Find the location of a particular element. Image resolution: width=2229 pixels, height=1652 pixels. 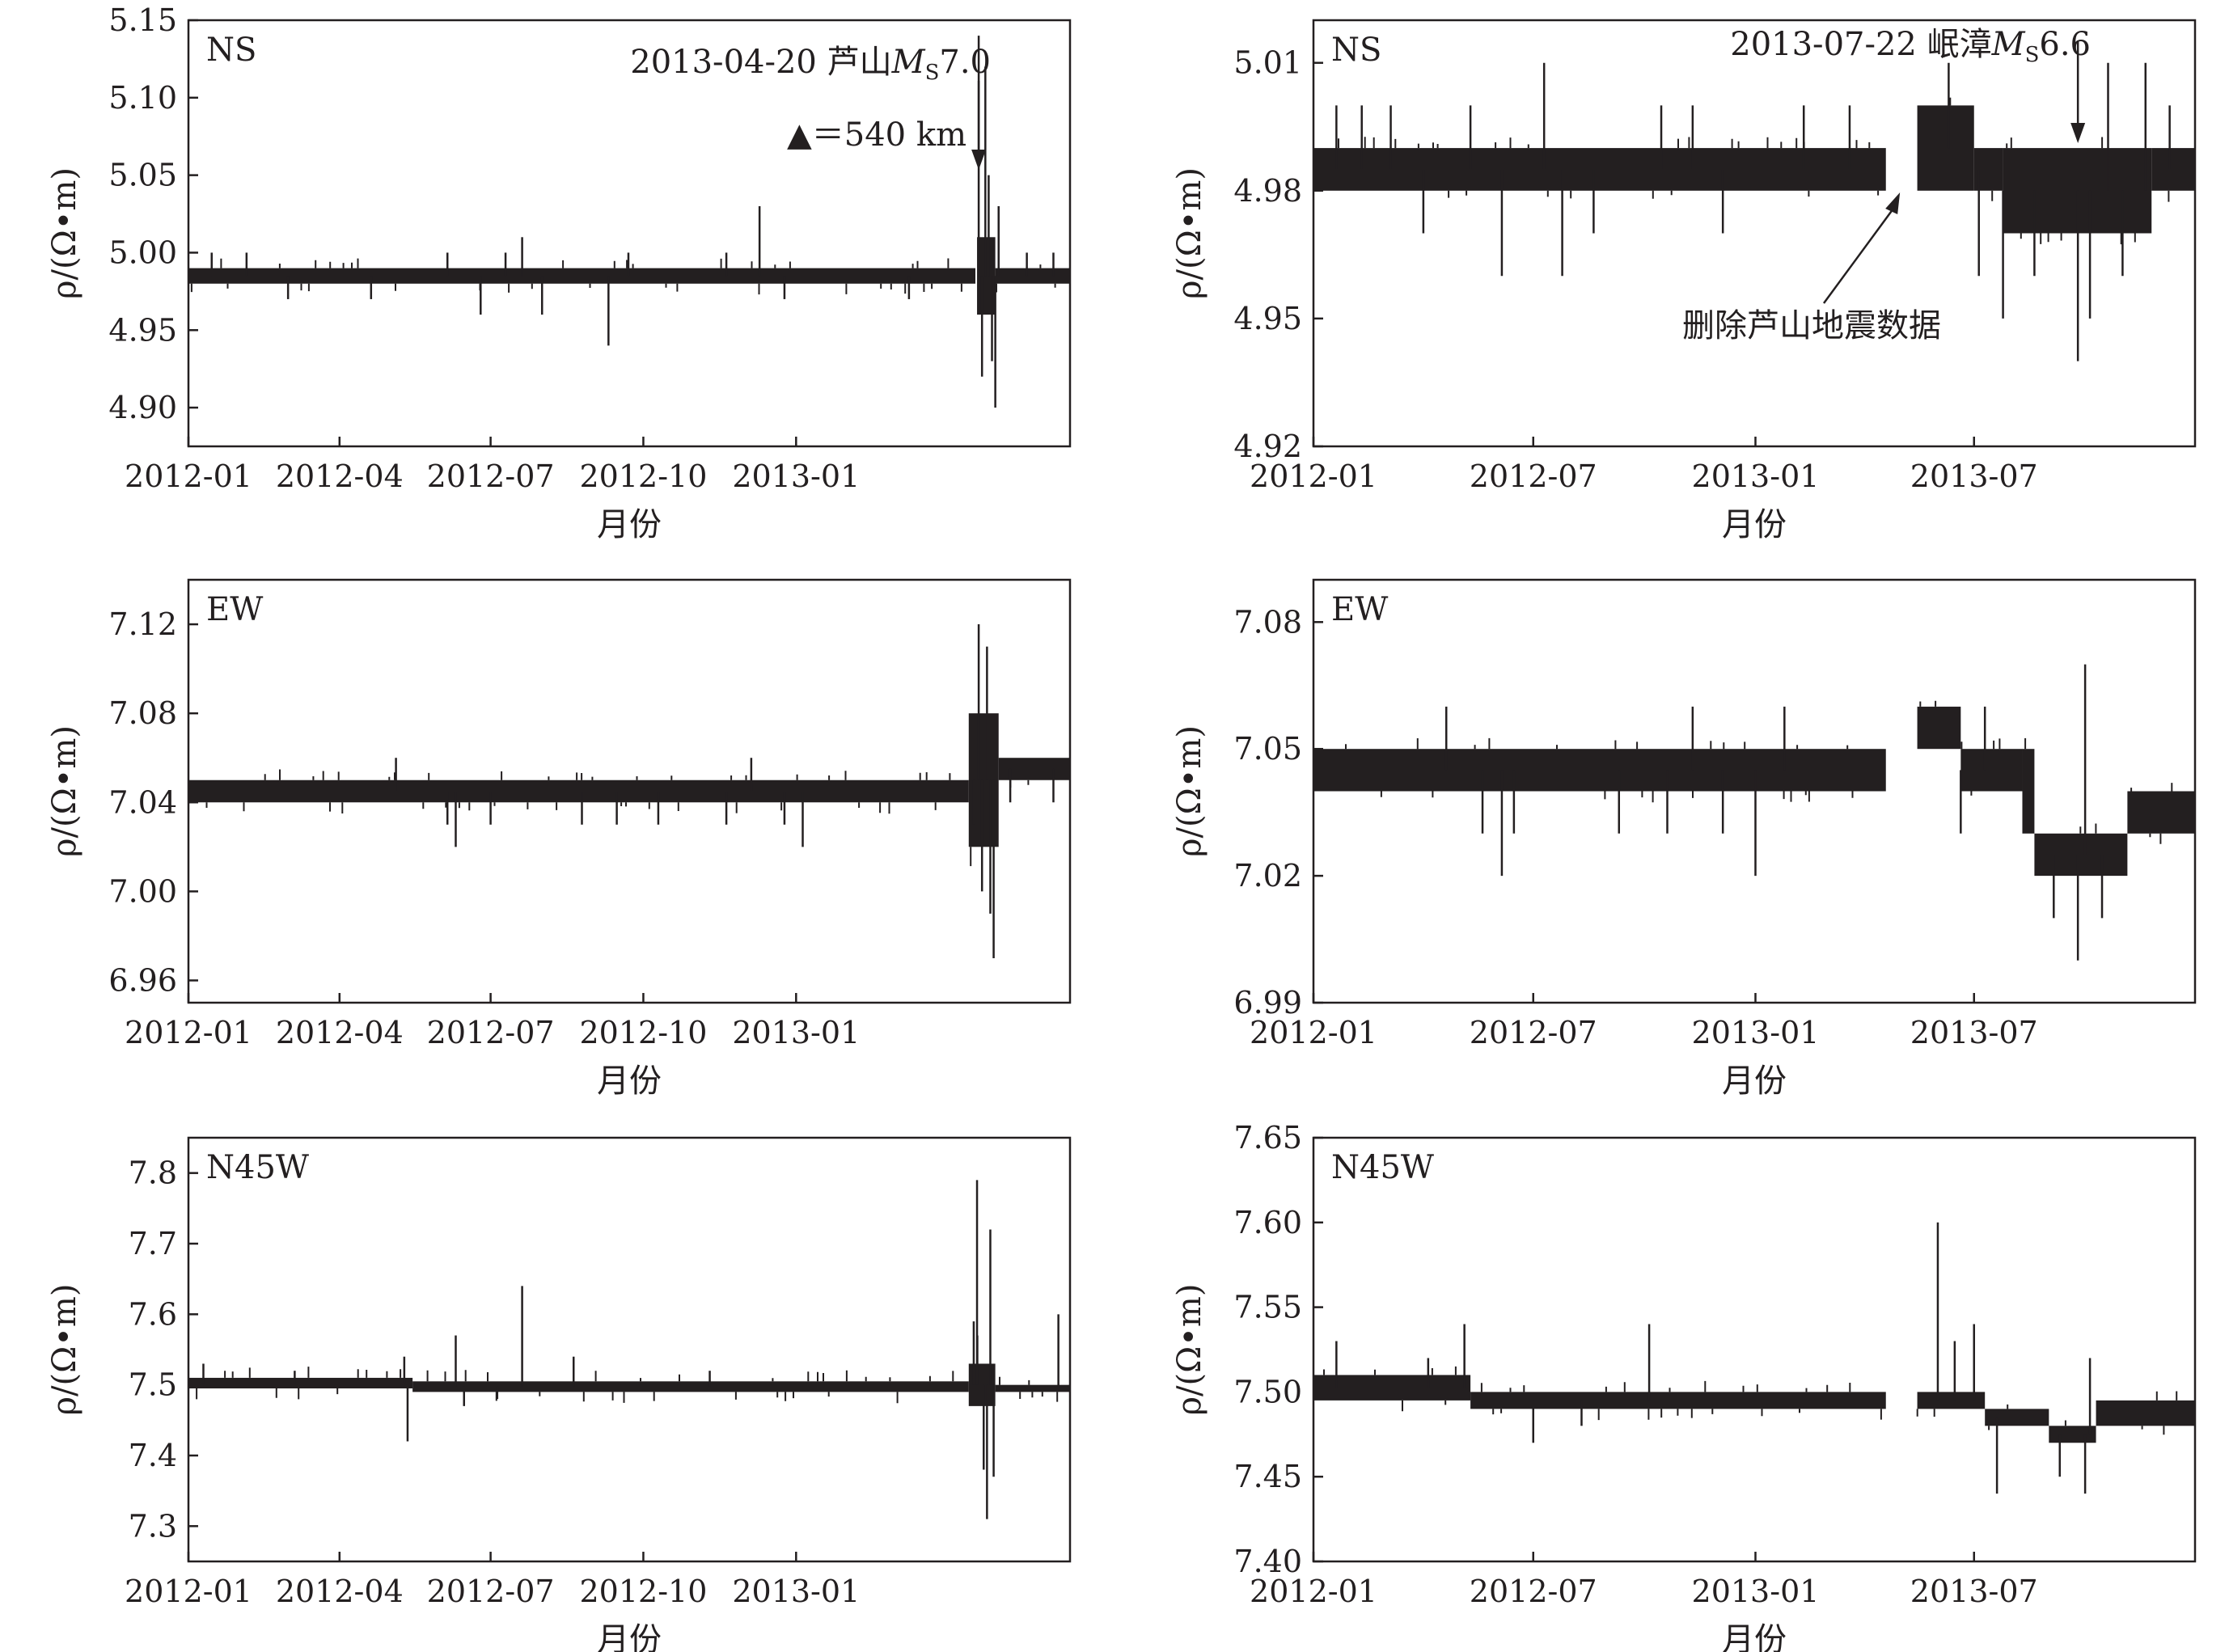

event-magnitude-value: 6.6 is located at coordinates (2065, 44).